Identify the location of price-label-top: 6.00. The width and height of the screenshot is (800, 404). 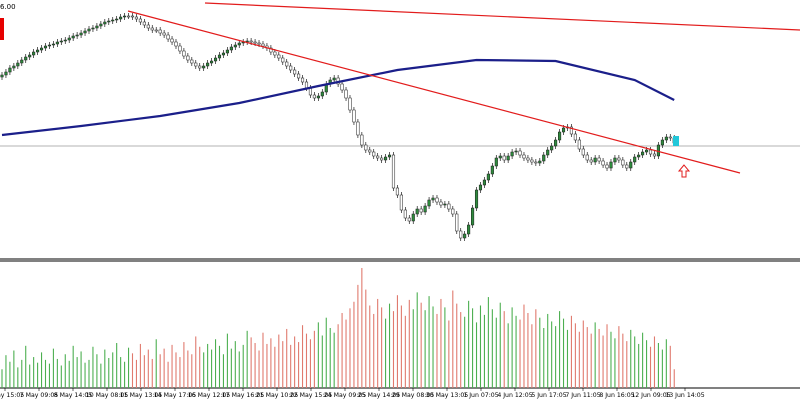
(8, 7).